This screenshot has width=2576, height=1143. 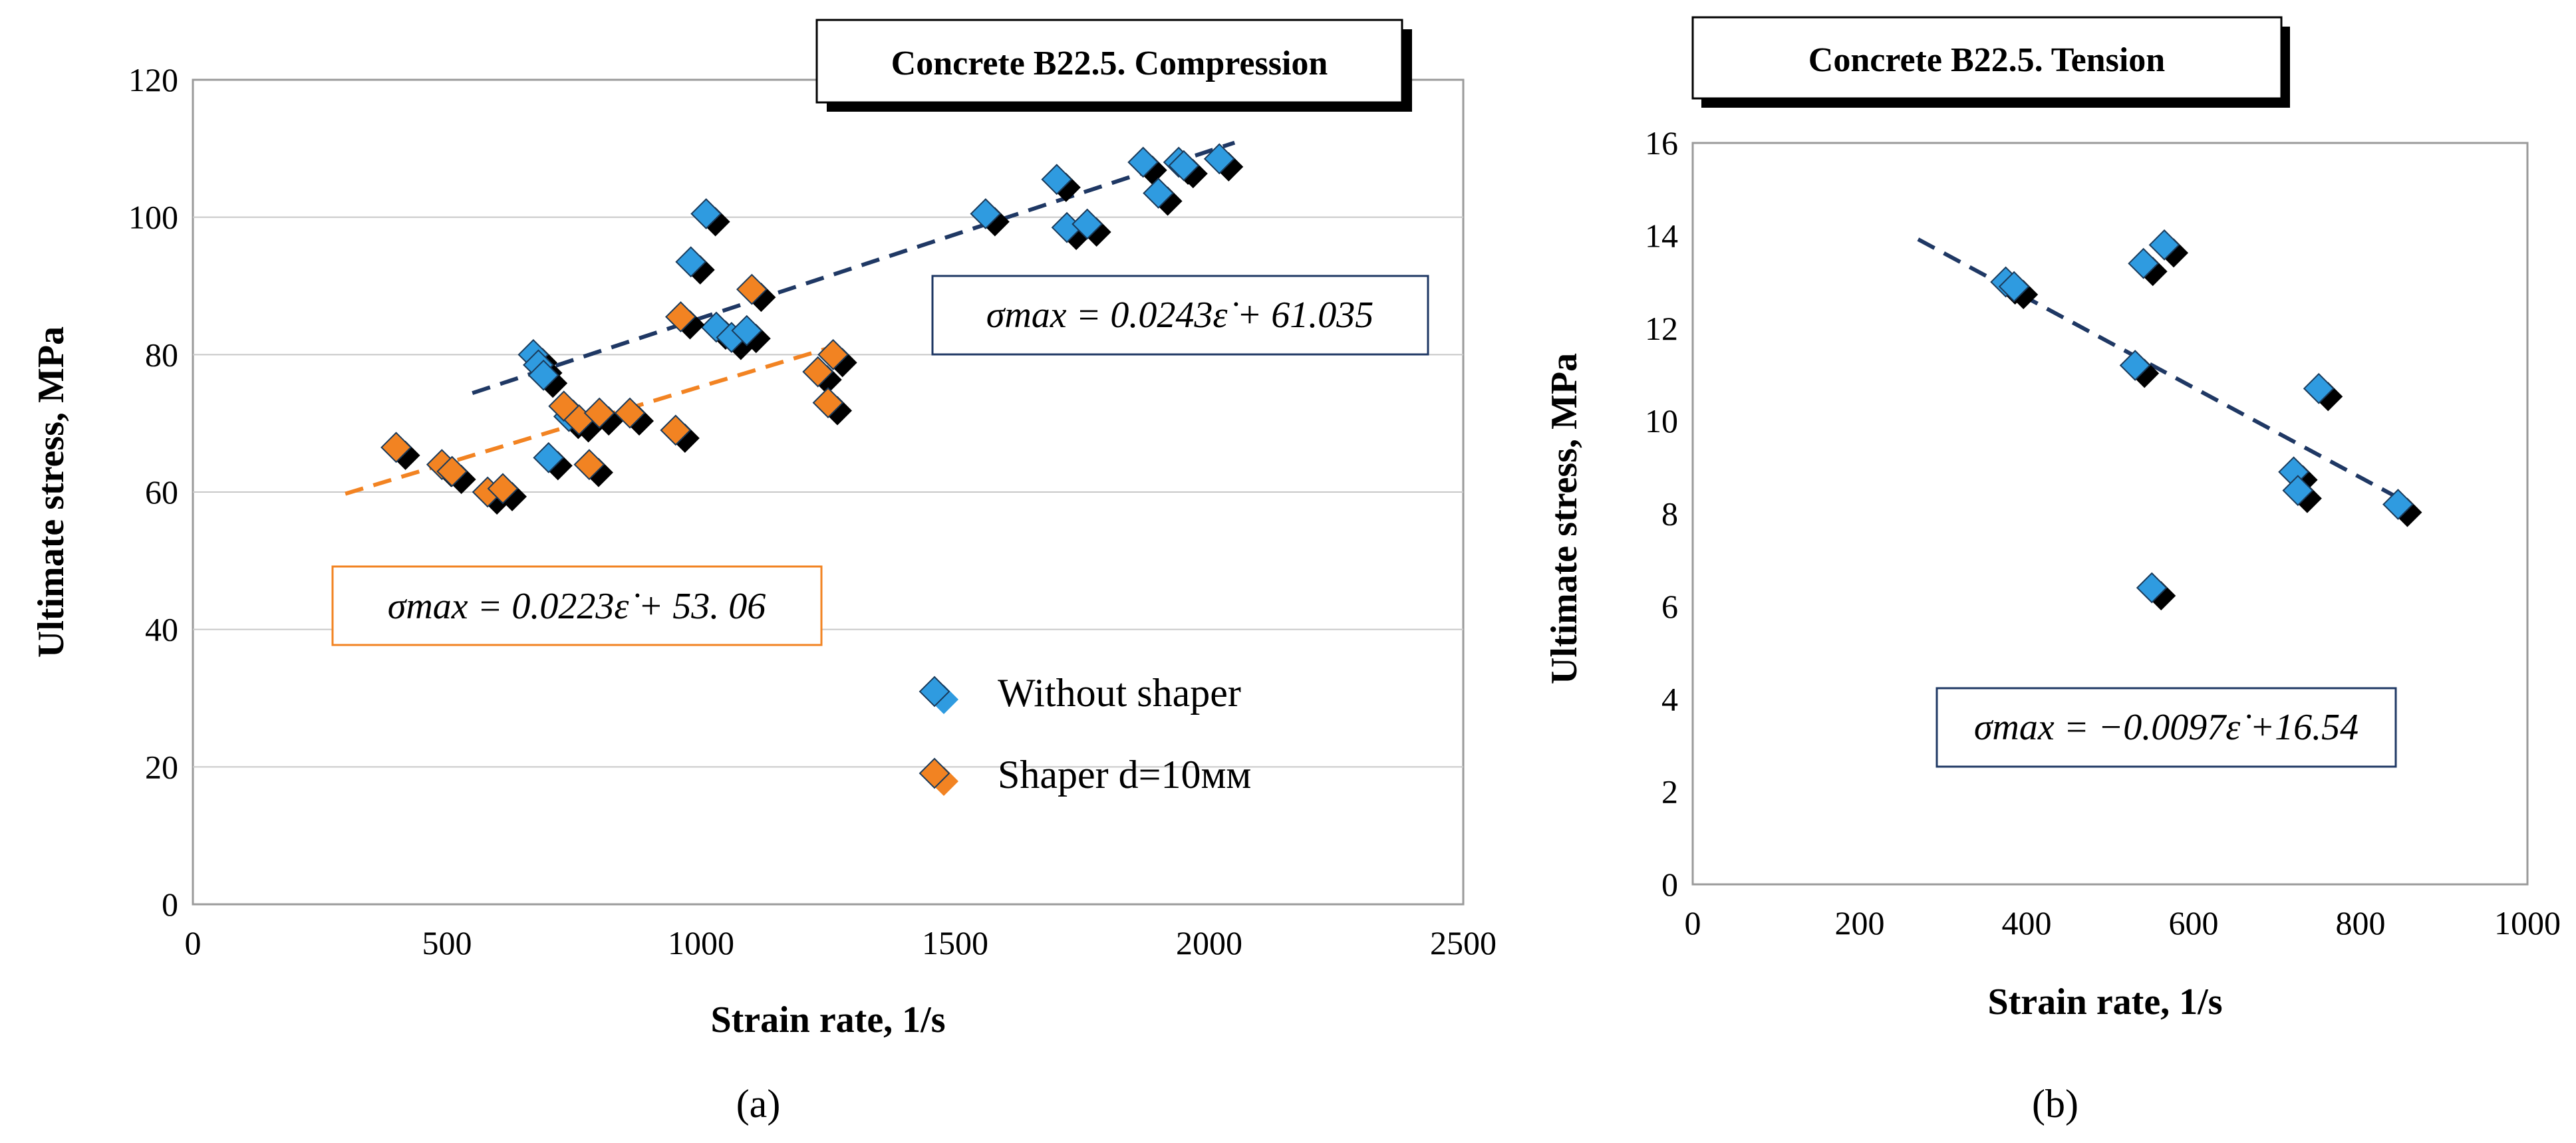 I want to click on chart-title-b: Concrete B22.5. Tension, so click(x=1987, y=60).